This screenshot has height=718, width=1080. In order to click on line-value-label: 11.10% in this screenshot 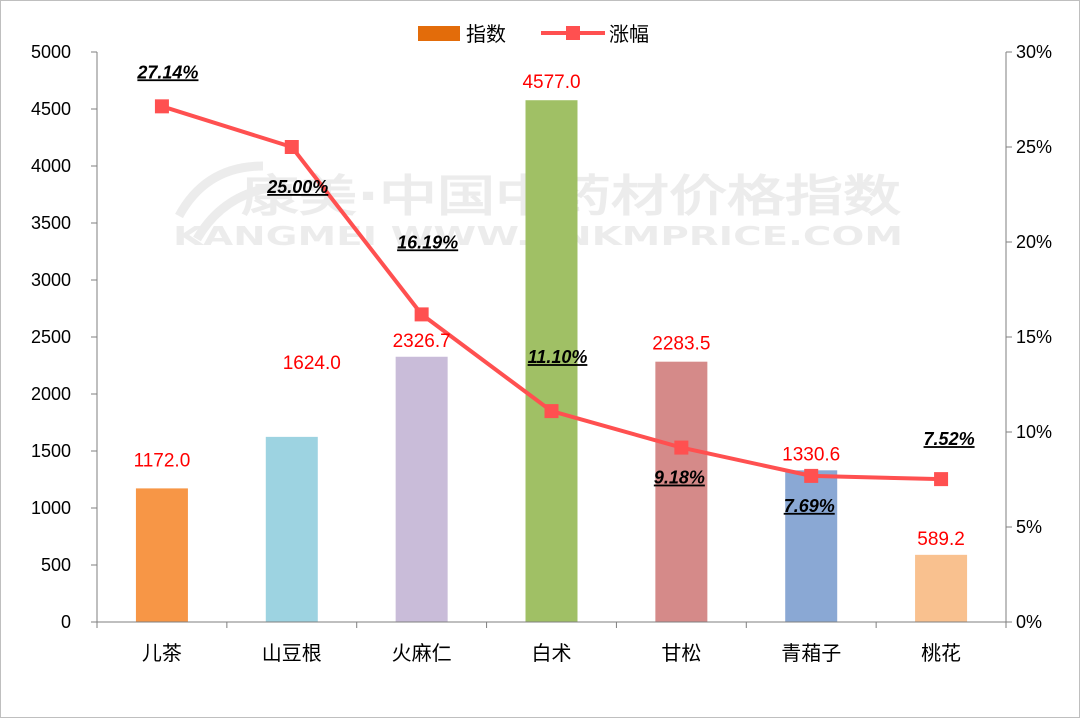, I will do `click(558, 357)`.